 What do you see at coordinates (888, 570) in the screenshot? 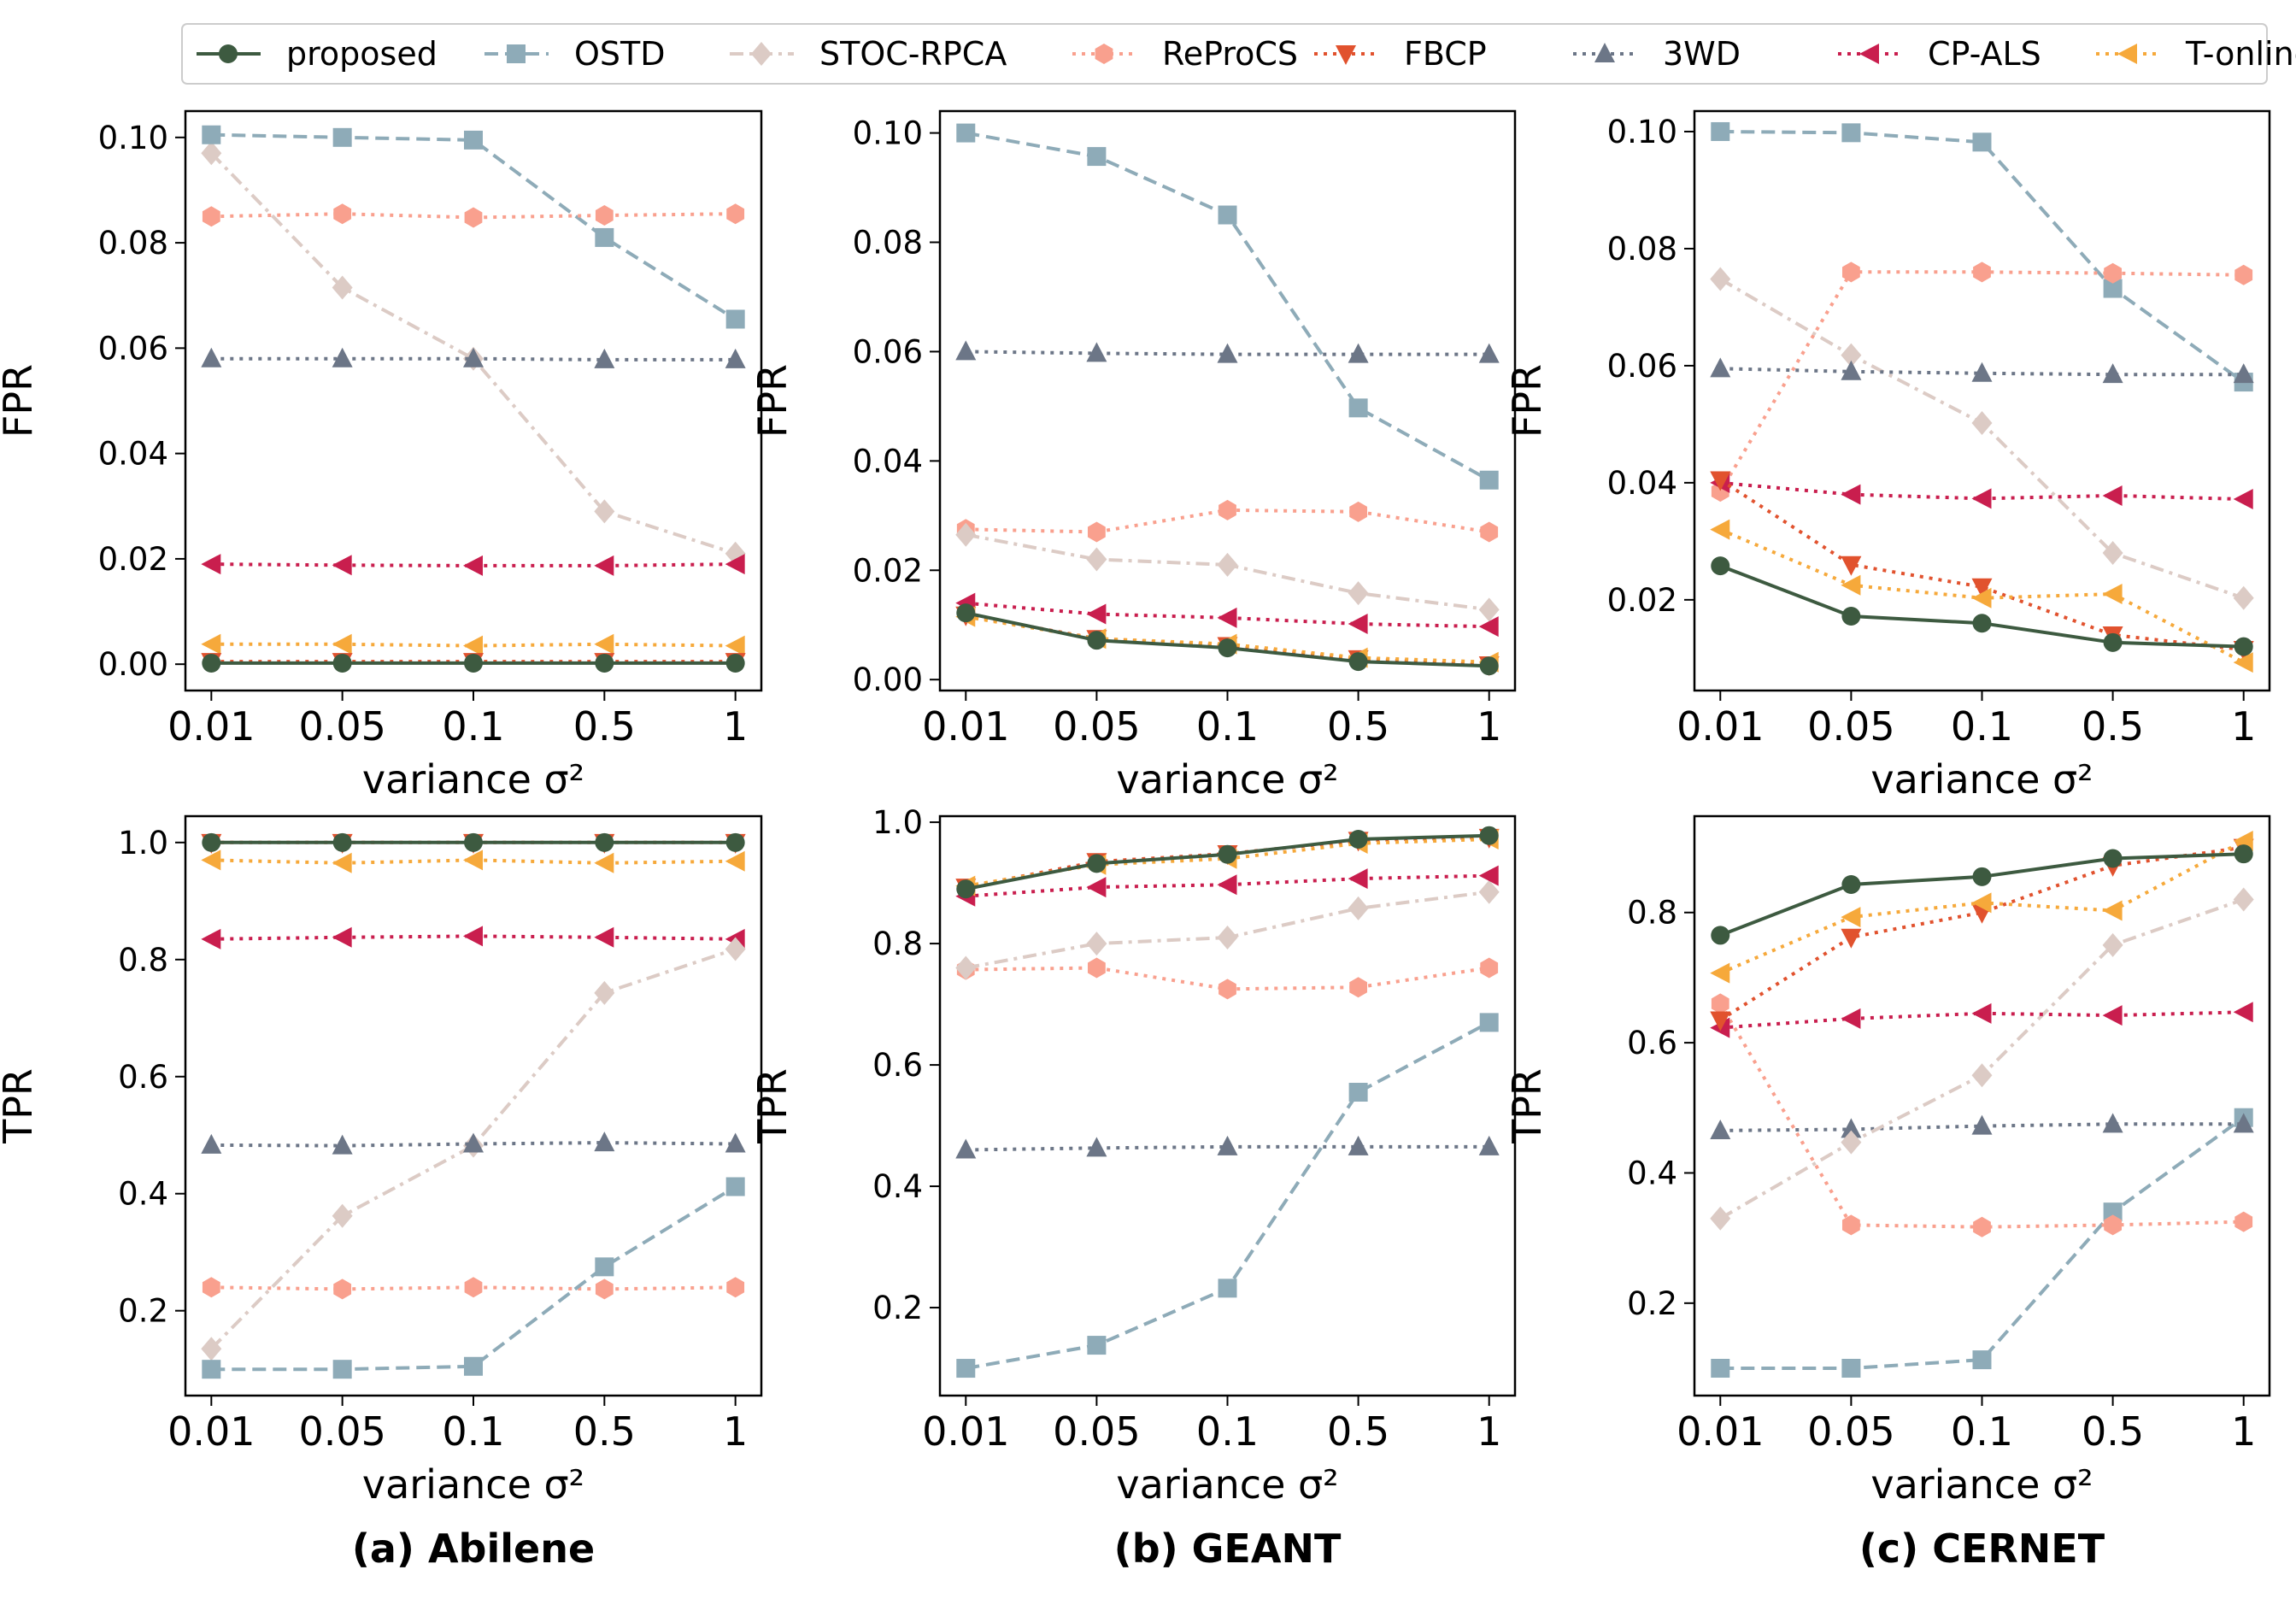
I see `y-tick-label: 0.02` at bounding box center [888, 570].